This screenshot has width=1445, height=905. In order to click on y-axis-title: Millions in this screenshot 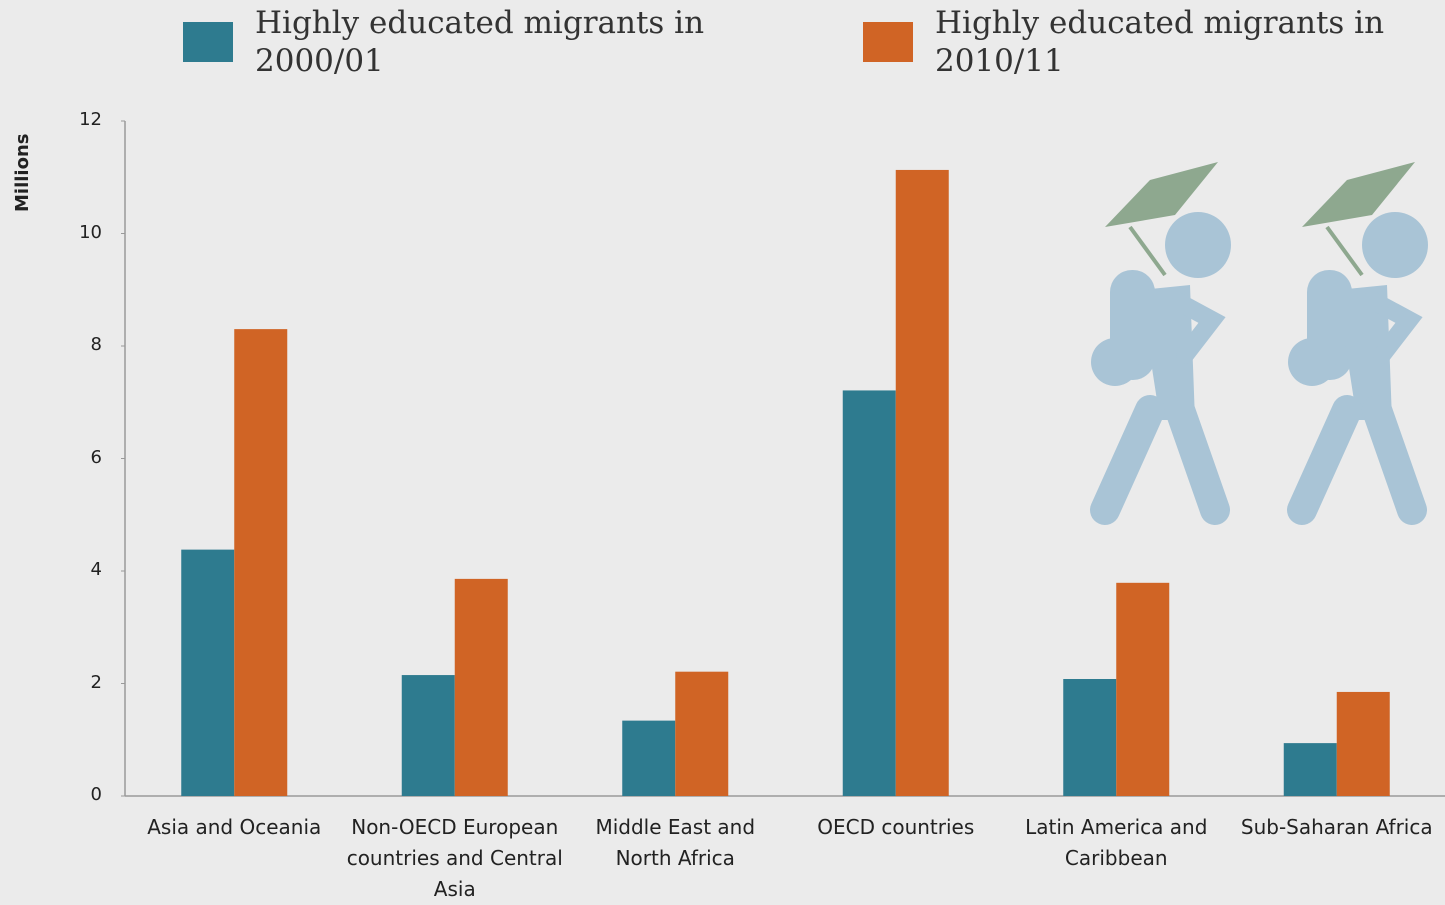, I will do `click(22, 173)`.